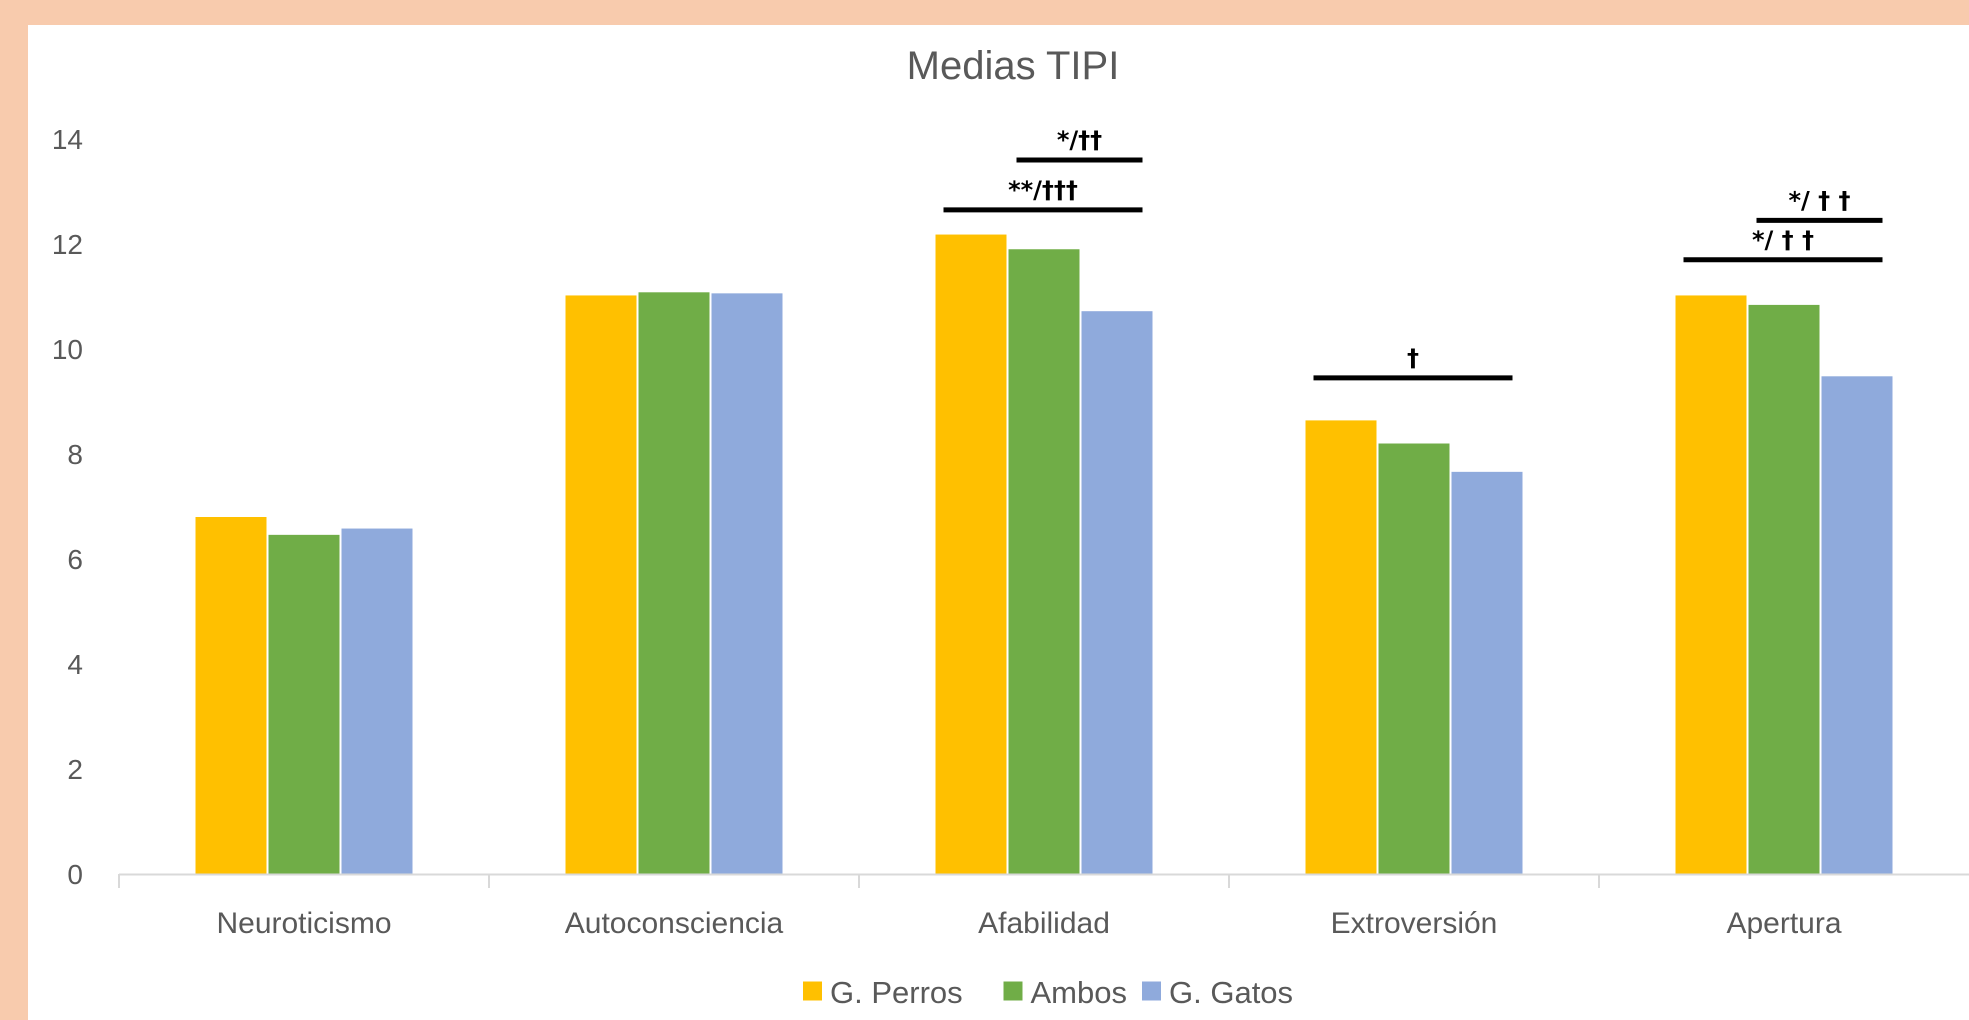 This screenshot has height=1020, width=1969. I want to click on significance-label: **/†††, so click(1043, 190).